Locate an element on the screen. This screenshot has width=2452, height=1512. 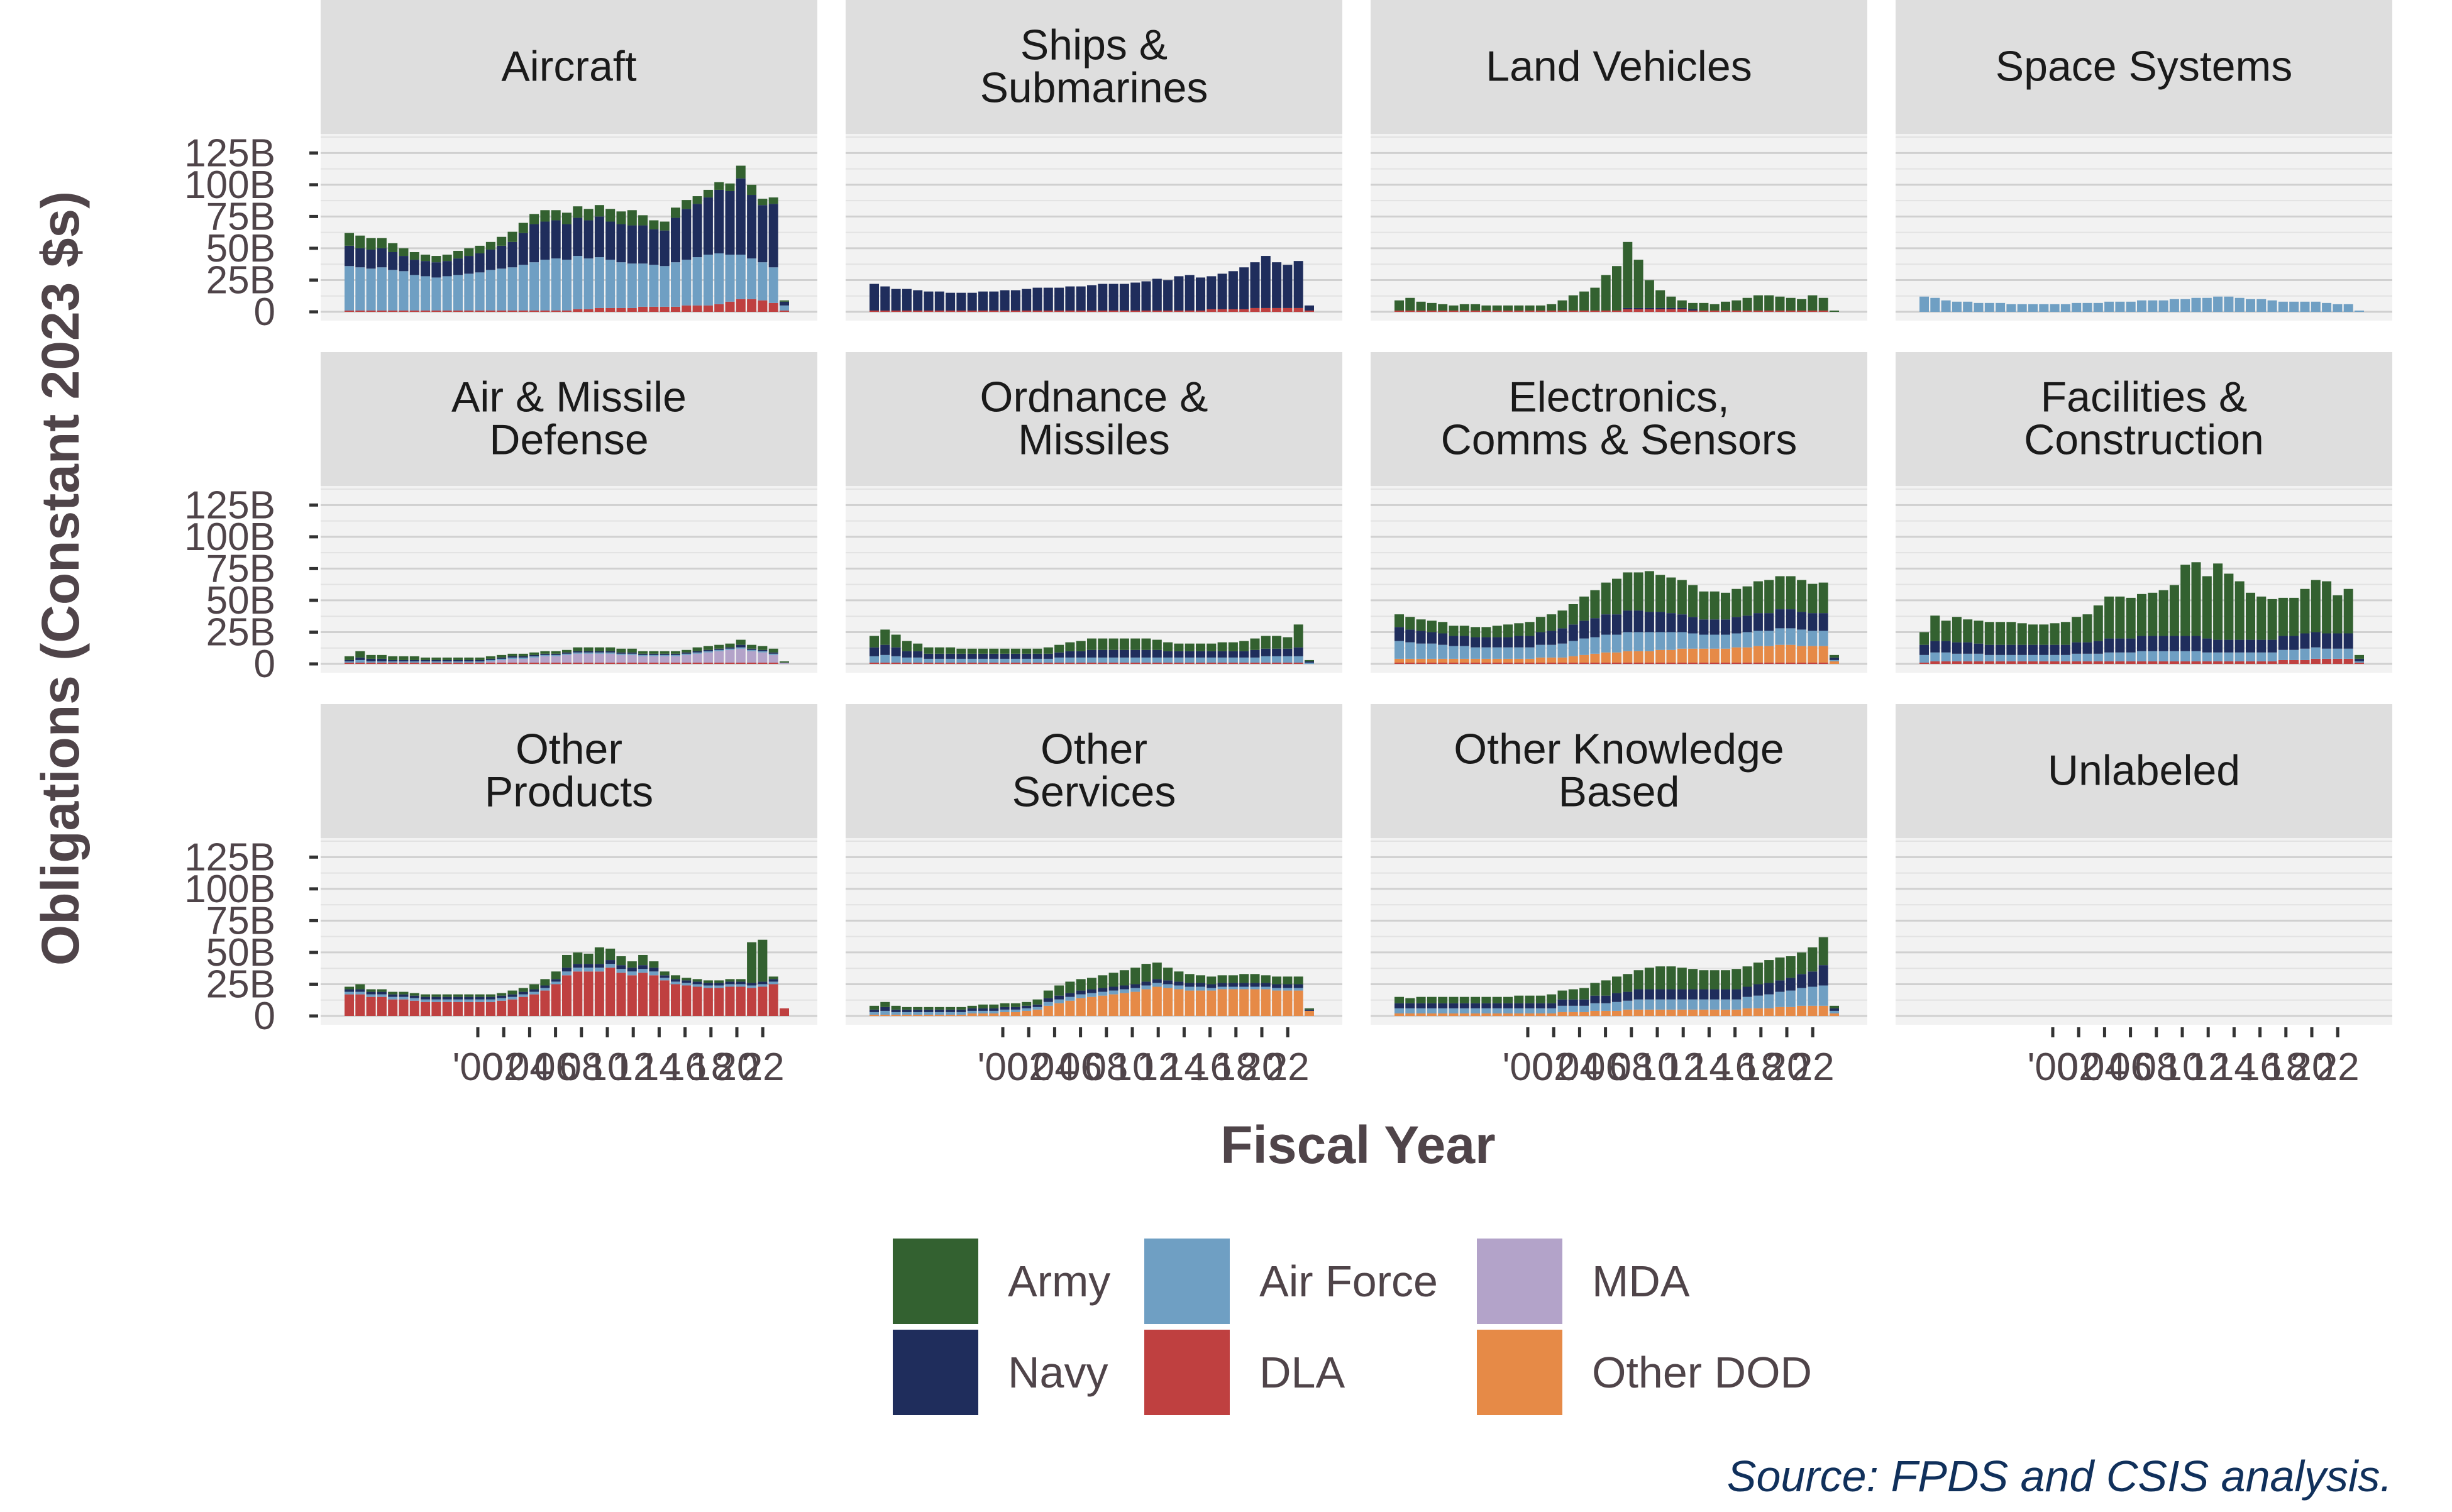
facet-title: Ordnance & Missiles is located at coordinates (1094, 419).